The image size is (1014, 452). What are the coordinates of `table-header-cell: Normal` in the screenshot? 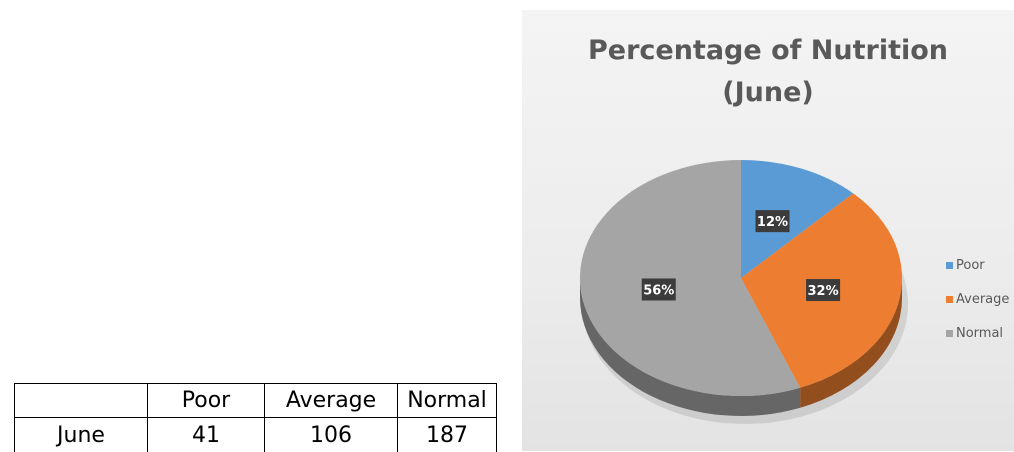 It's located at (447, 401).